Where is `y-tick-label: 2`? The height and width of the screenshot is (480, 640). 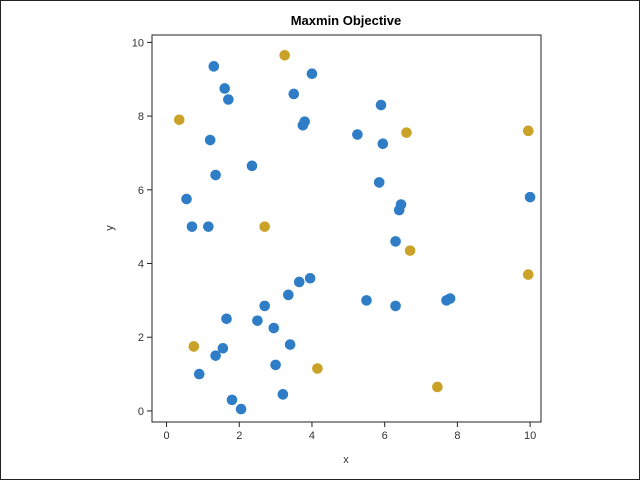
y-tick-label: 2 is located at coordinates (141, 338).